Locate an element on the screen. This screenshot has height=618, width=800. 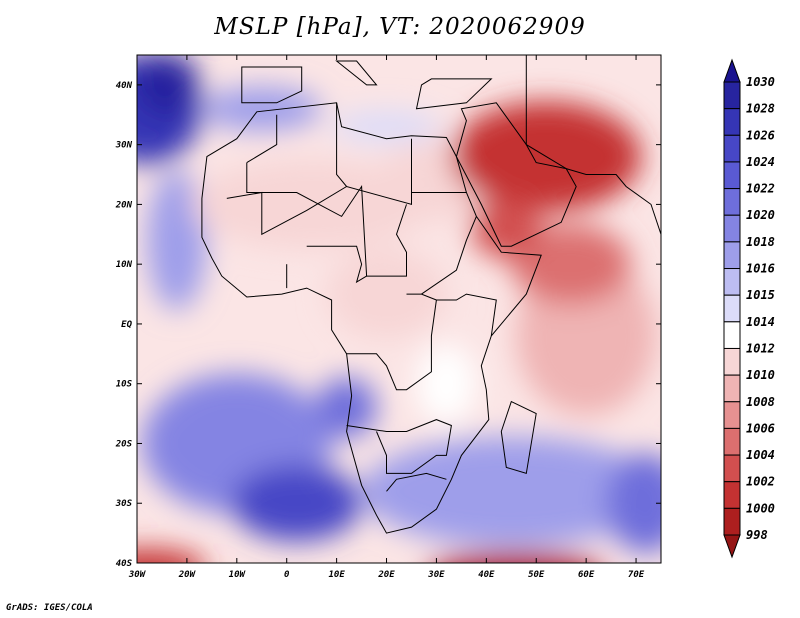
lon-tick-label: 20E is located at coordinates (386, 575).